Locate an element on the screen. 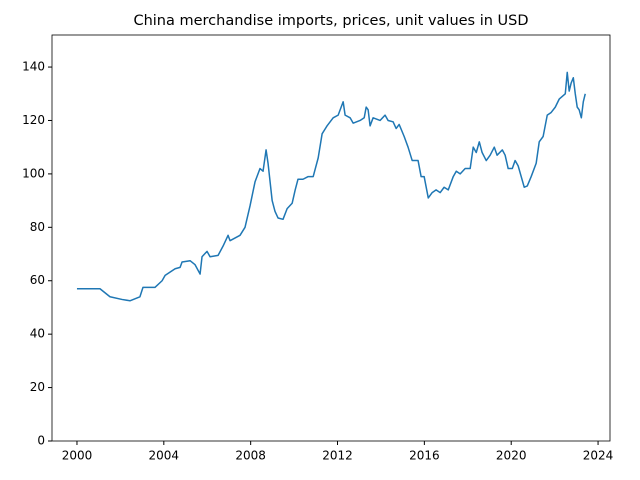 The height and width of the screenshot is (480, 640). y-tick-label: 100 is located at coordinates (33, 173).